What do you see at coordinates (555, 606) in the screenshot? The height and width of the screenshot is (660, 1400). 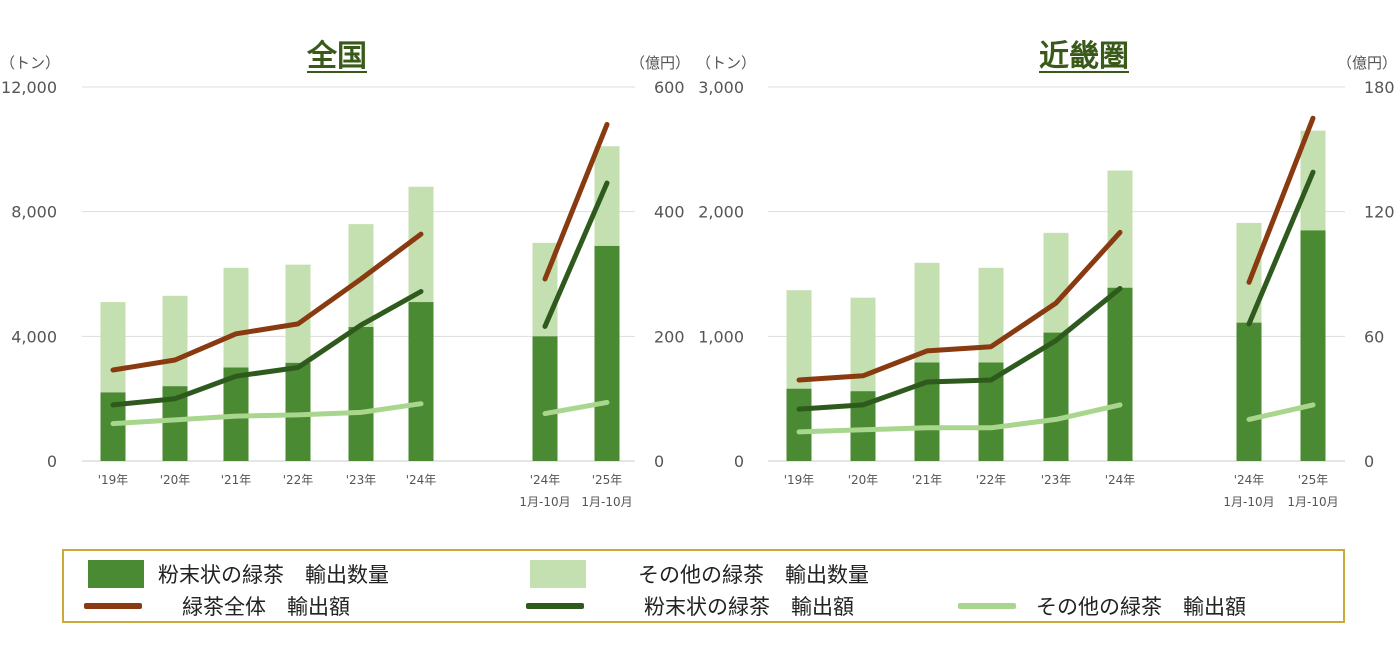 I see `legend-swatch-powder-val` at bounding box center [555, 606].